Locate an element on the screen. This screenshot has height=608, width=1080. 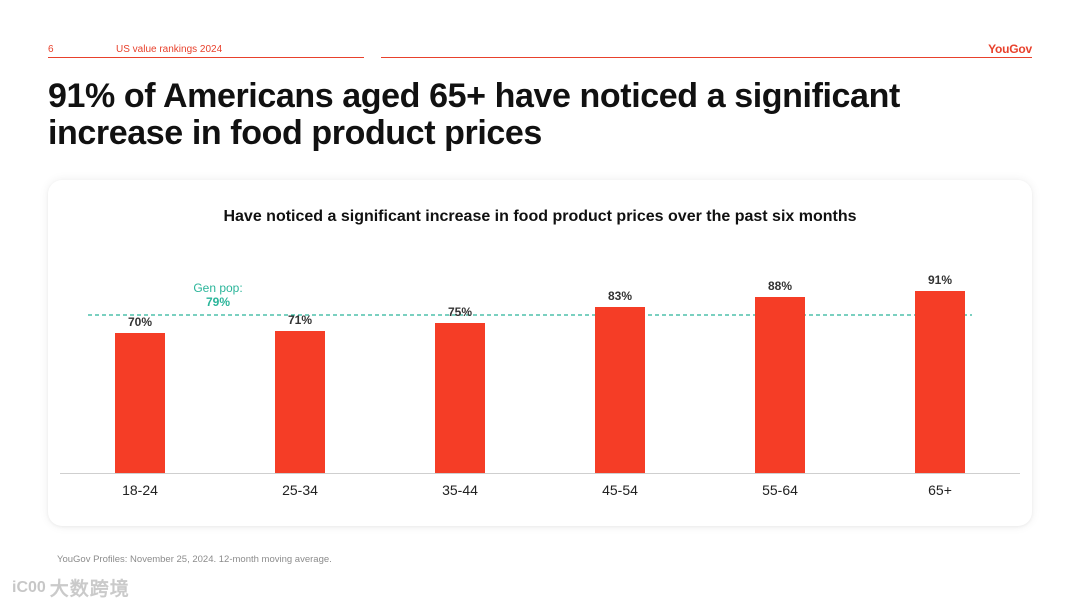
category-label-18-24: 18-24 is located at coordinates (140, 490).